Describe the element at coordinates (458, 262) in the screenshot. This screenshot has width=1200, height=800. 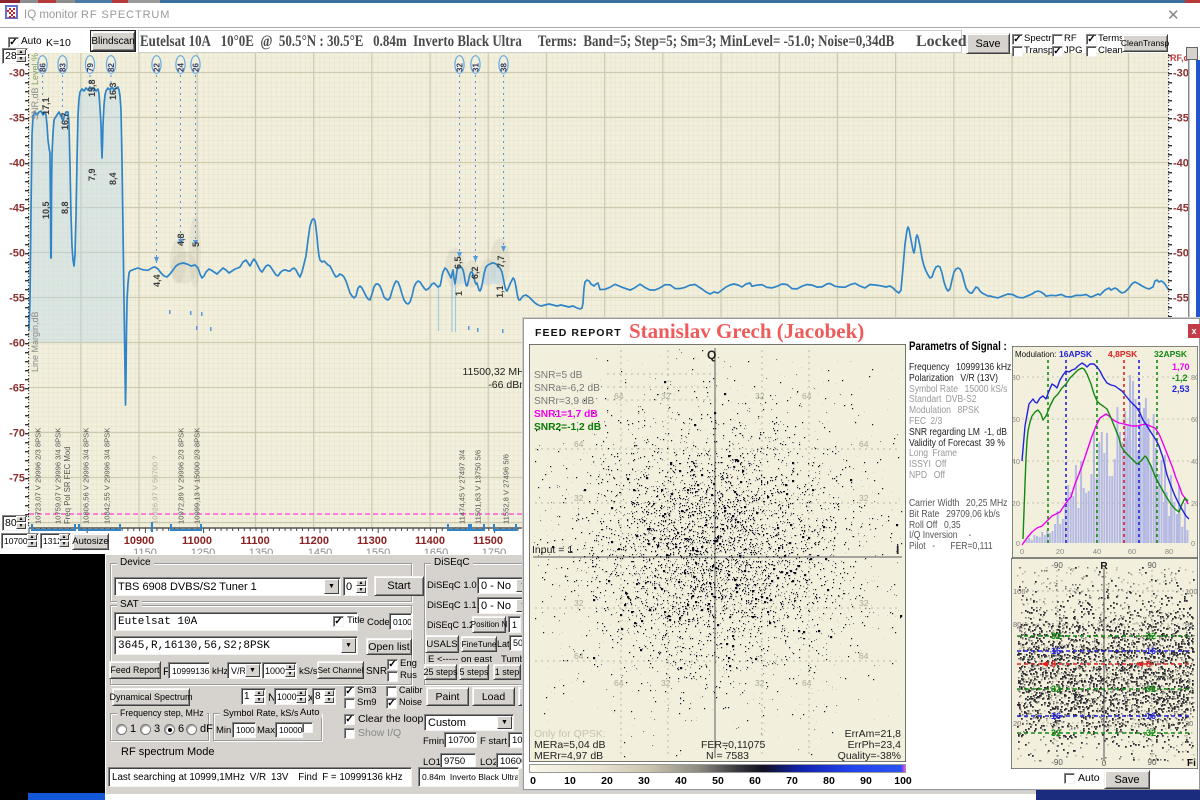
I see `svg-text: 6,5` at that location.